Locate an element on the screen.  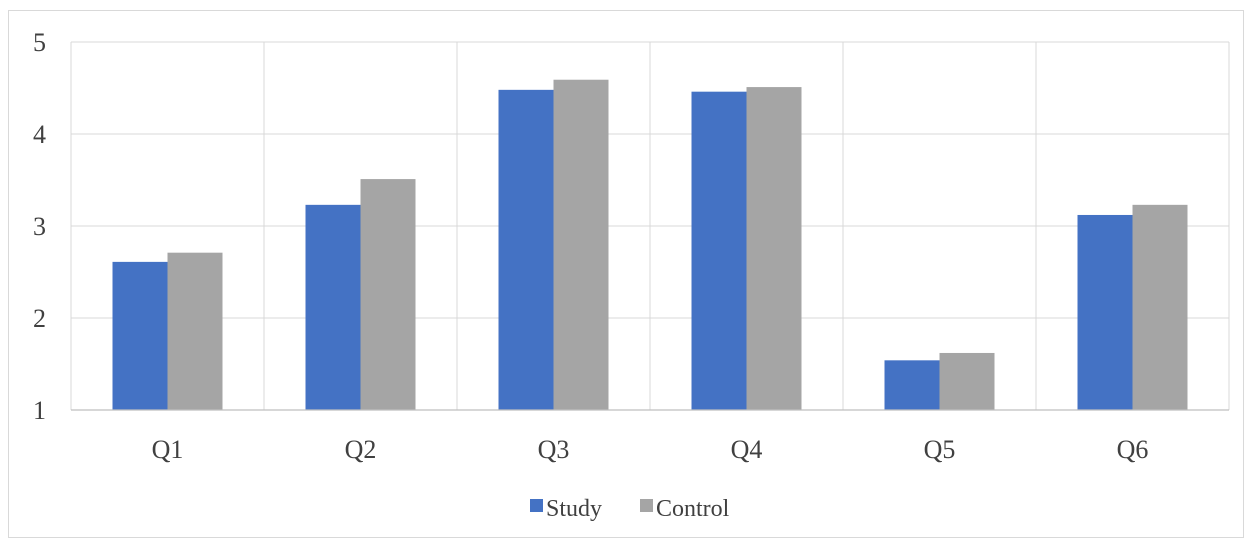
bar-control-q4 is located at coordinates (774, 248).